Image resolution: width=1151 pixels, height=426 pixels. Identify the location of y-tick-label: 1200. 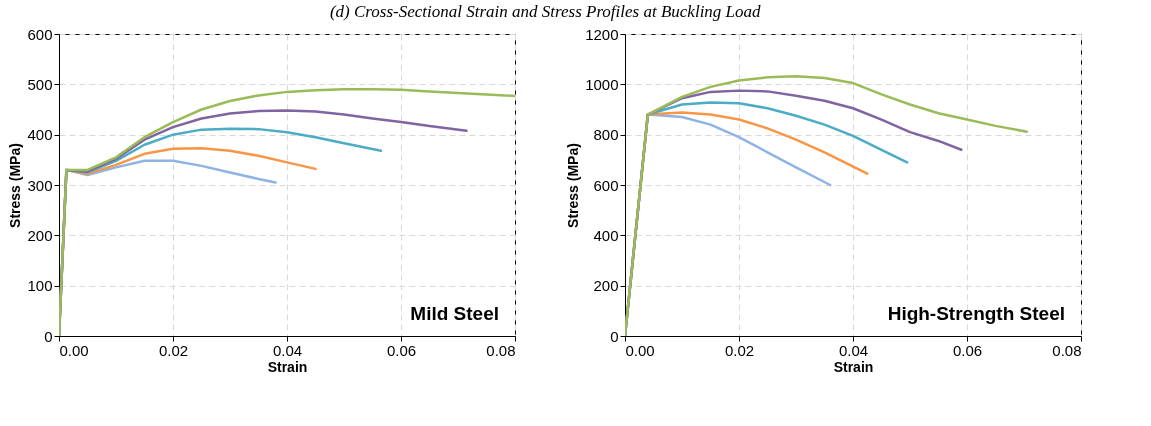
(602, 34).